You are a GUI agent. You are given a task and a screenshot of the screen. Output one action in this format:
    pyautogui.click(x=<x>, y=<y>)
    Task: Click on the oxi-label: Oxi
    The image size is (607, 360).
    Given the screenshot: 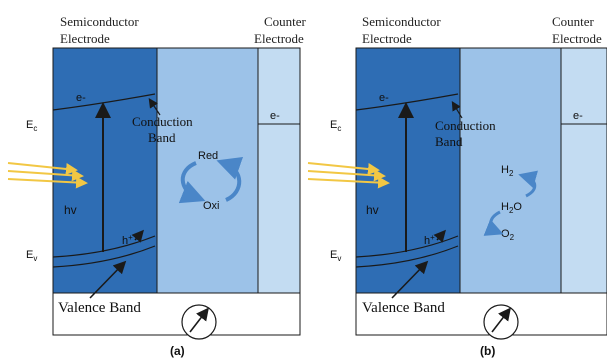 What is the action you would take?
    pyautogui.click(x=211, y=206)
    